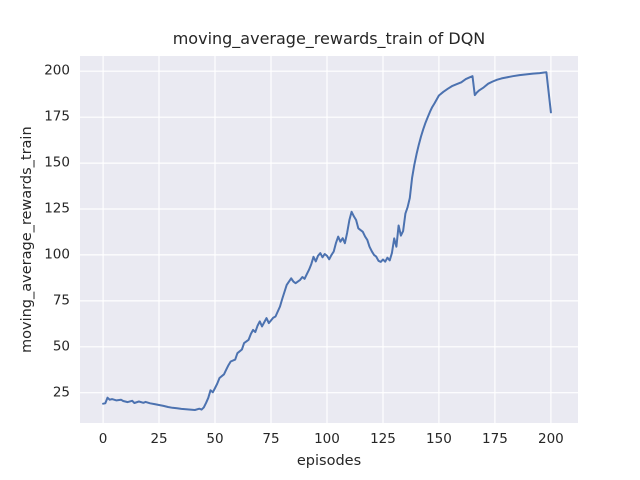 This screenshot has width=640, height=480. What do you see at coordinates (103, 439) in the screenshot?
I see `x-tick-label: 0` at bounding box center [103, 439].